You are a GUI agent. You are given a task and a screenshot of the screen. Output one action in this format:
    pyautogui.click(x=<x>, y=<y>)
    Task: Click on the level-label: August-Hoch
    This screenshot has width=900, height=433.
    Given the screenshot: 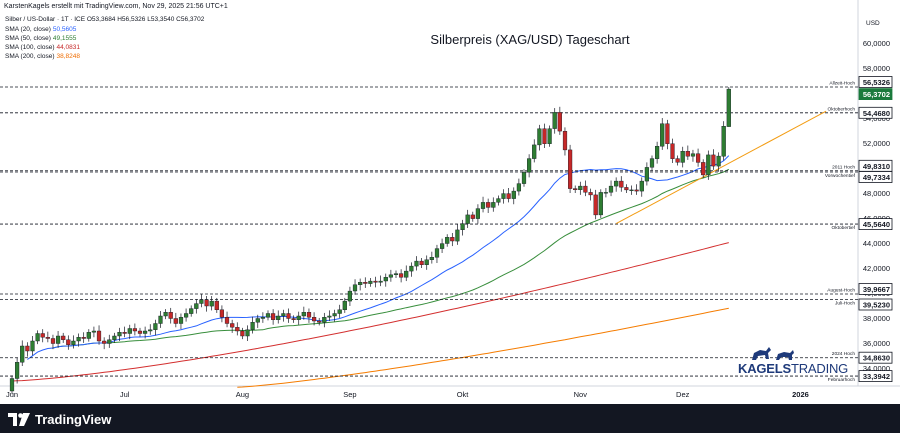 What is the action you would take?
    pyautogui.click(x=841, y=290)
    